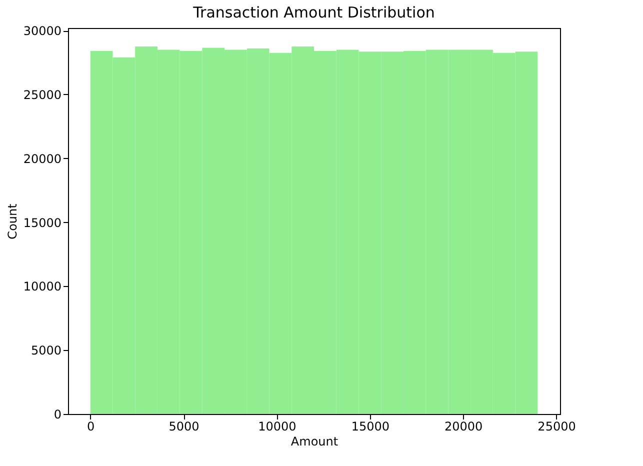 Image resolution: width=643 pixels, height=466 pixels. What do you see at coordinates (463, 427) in the screenshot?
I see `x-tick-label: 20000` at bounding box center [463, 427].